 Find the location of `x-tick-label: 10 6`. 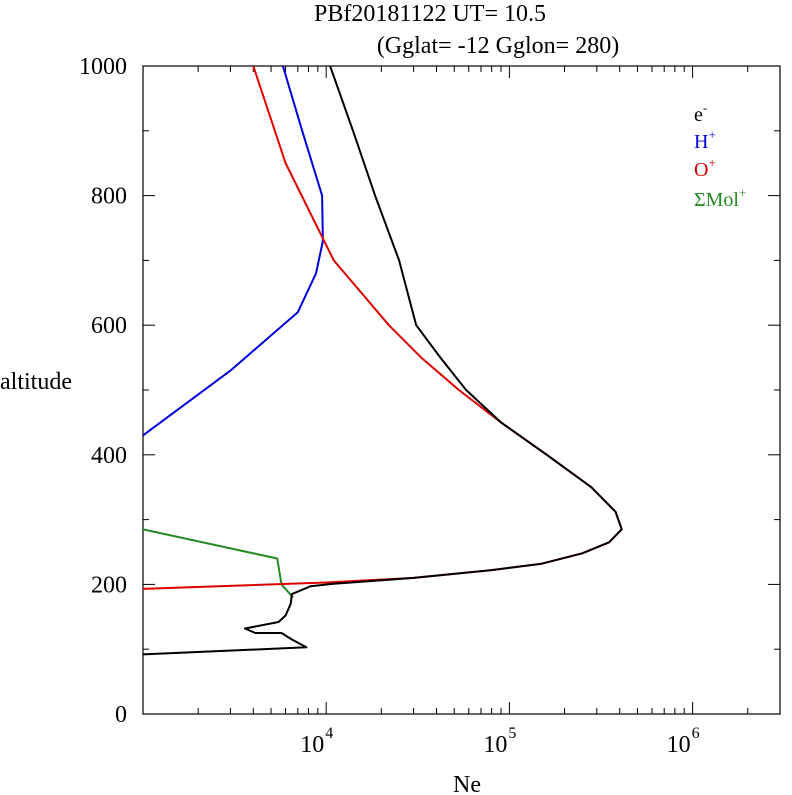

x-tick-label: 10 6 is located at coordinates (683, 741).